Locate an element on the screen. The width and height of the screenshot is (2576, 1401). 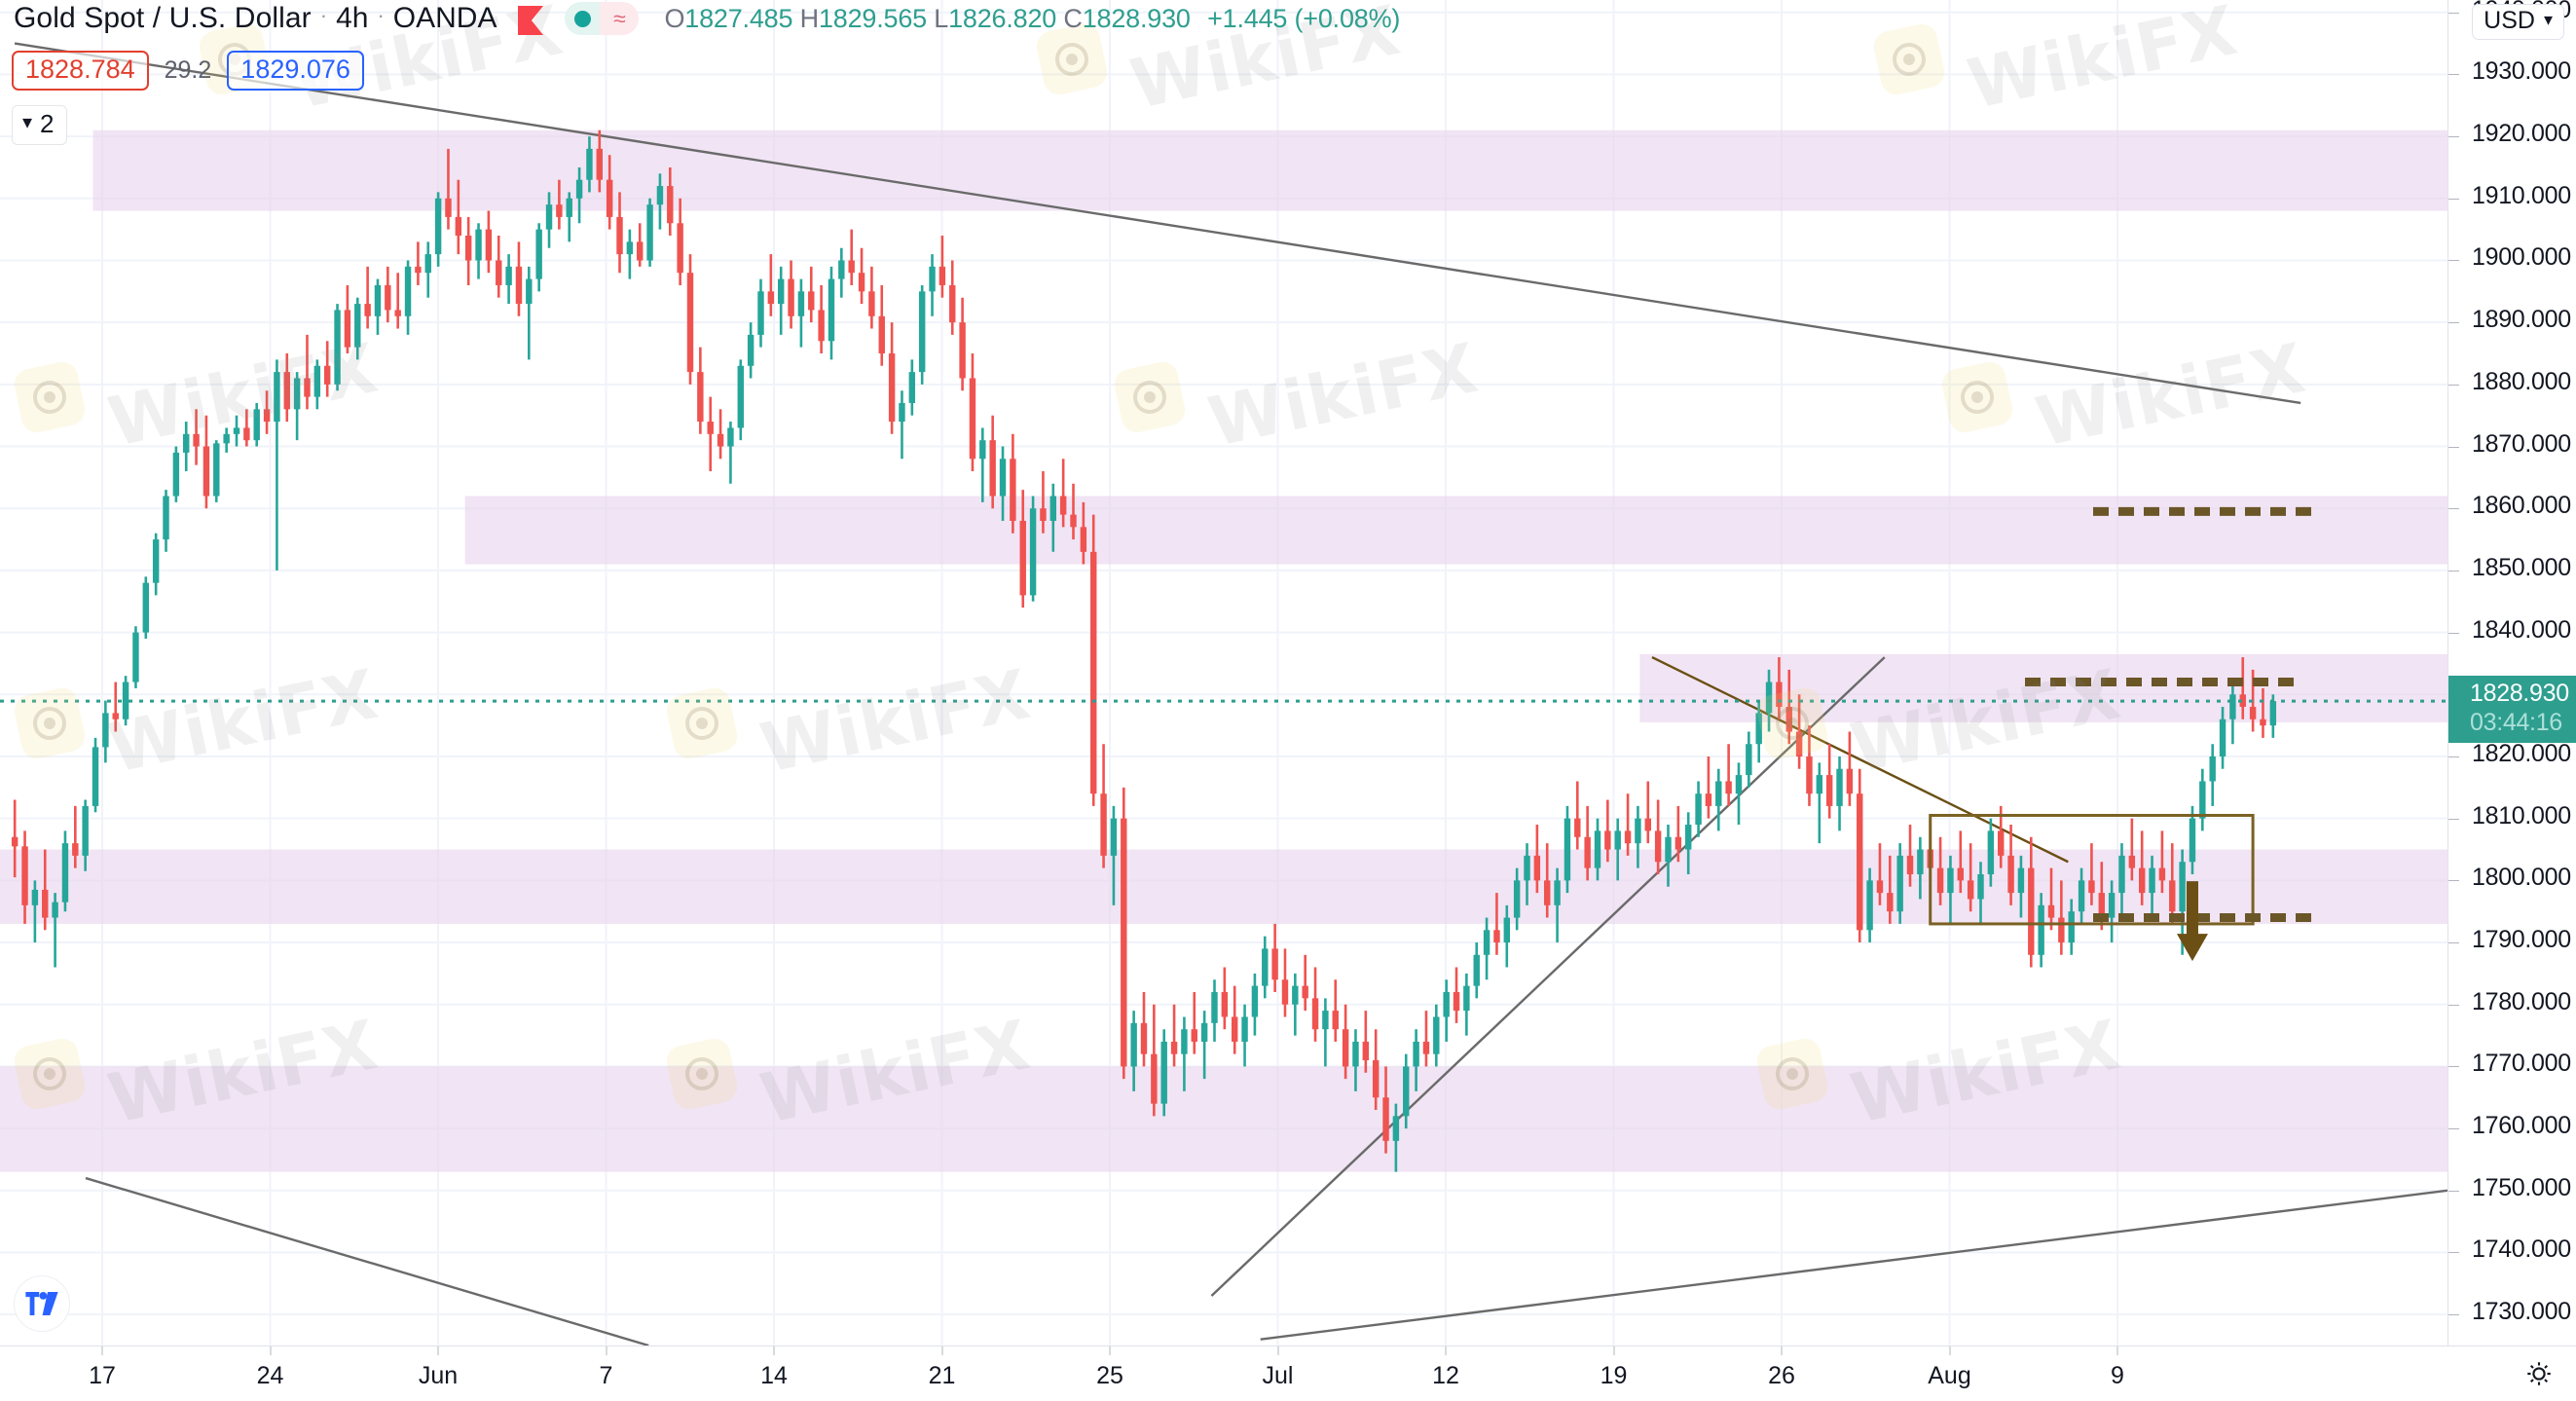
price-tick-label: 1800.000 is located at coordinates (2521, 878).